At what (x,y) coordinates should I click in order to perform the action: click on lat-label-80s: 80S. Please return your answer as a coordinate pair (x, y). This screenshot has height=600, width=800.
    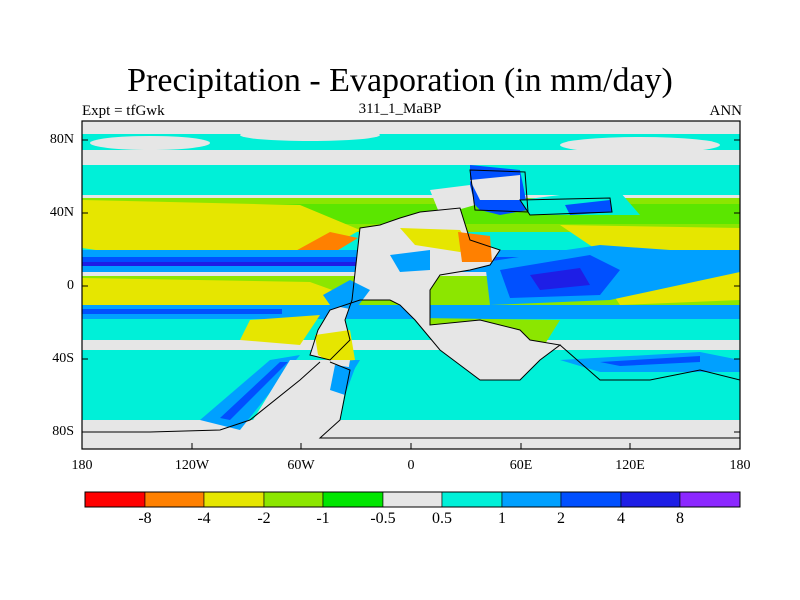
    Looking at the image, I should click on (63, 431).